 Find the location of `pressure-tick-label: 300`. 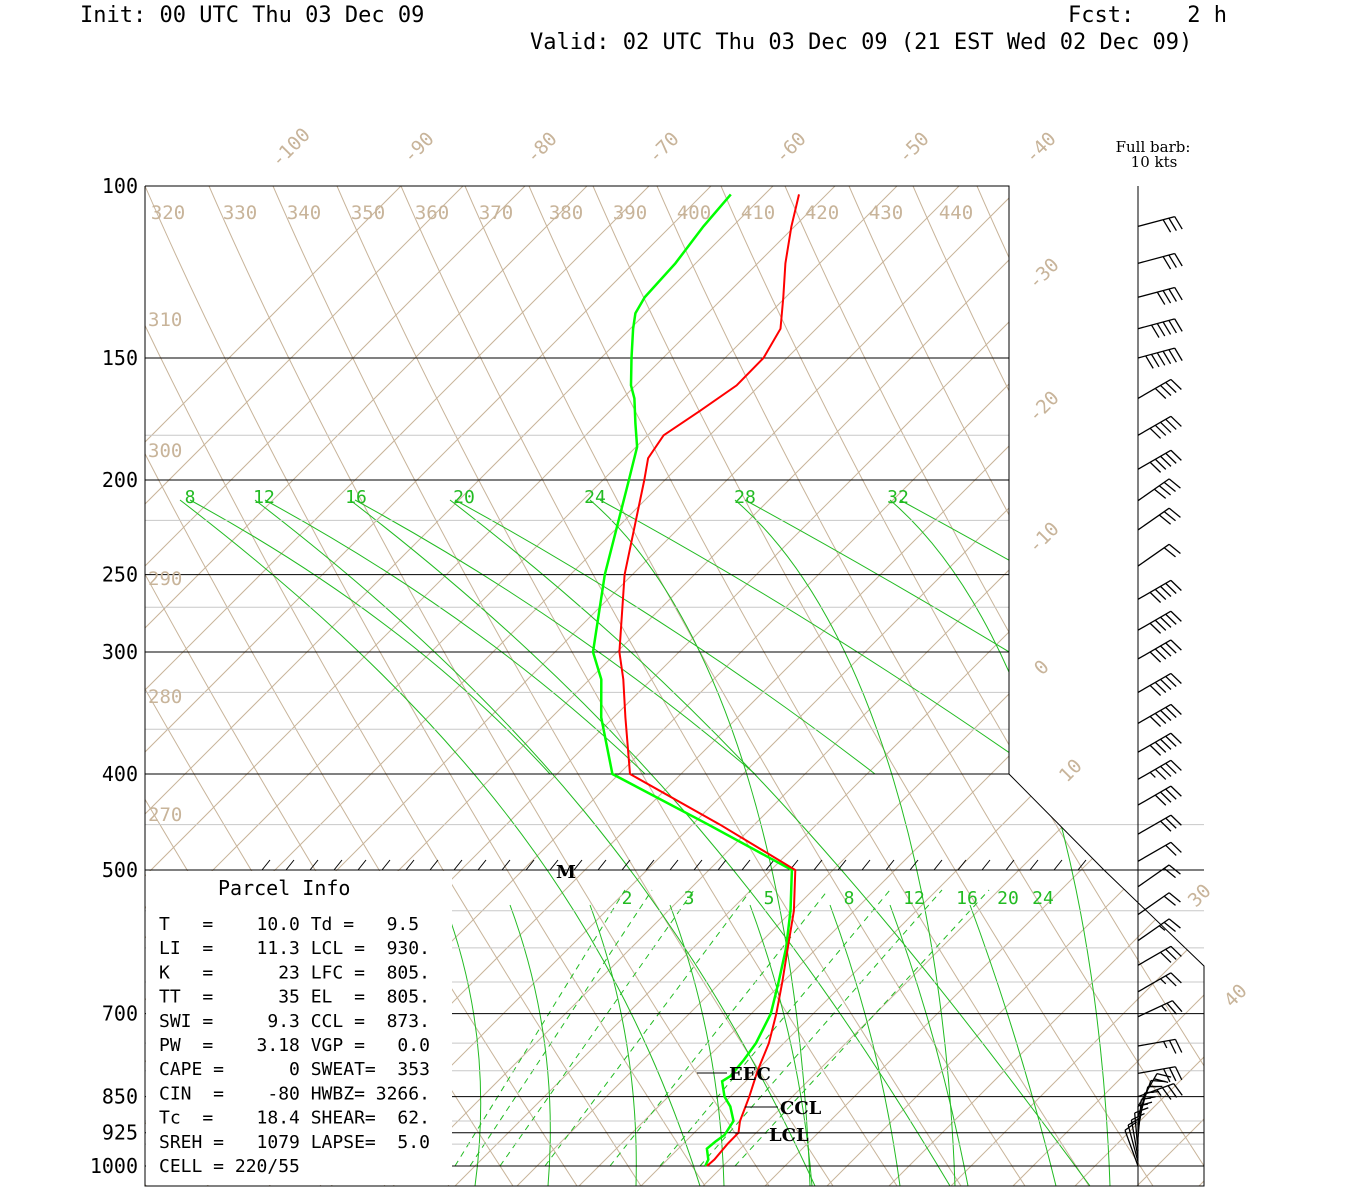

pressure-tick-label: 300 is located at coordinates (120, 652).